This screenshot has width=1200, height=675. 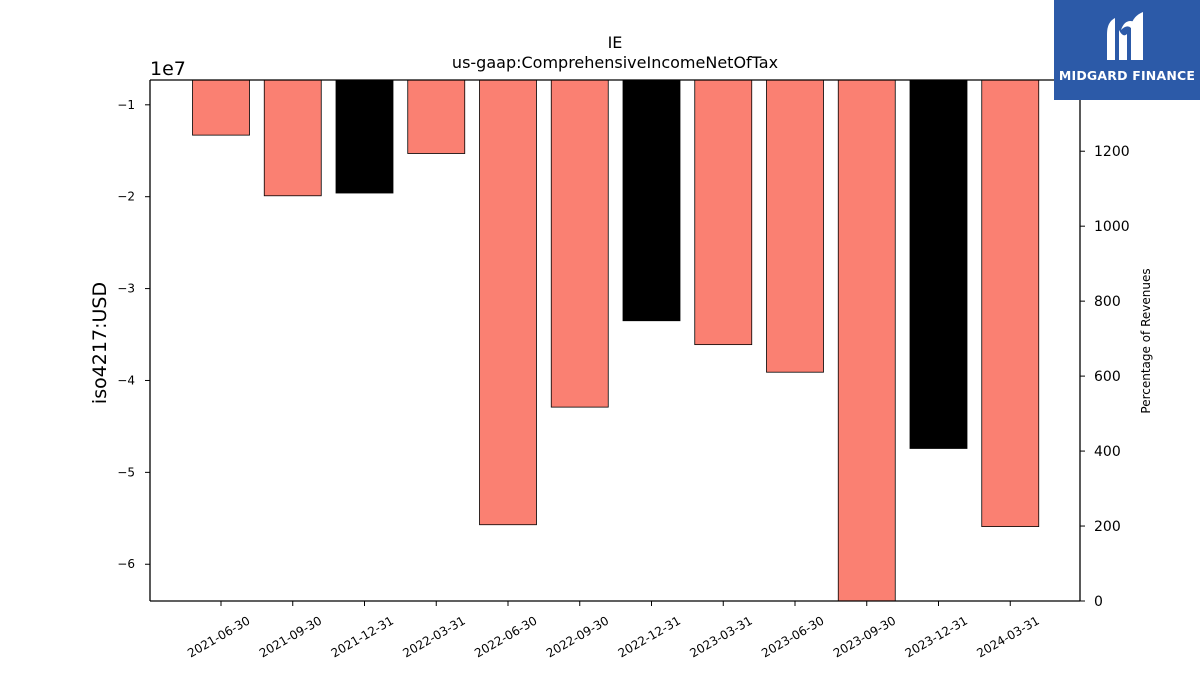 What do you see at coordinates (133, 334) in the screenshot?
I see `y-ticks-group: −1 −2 −3 −4 −5 −6` at bounding box center [133, 334].